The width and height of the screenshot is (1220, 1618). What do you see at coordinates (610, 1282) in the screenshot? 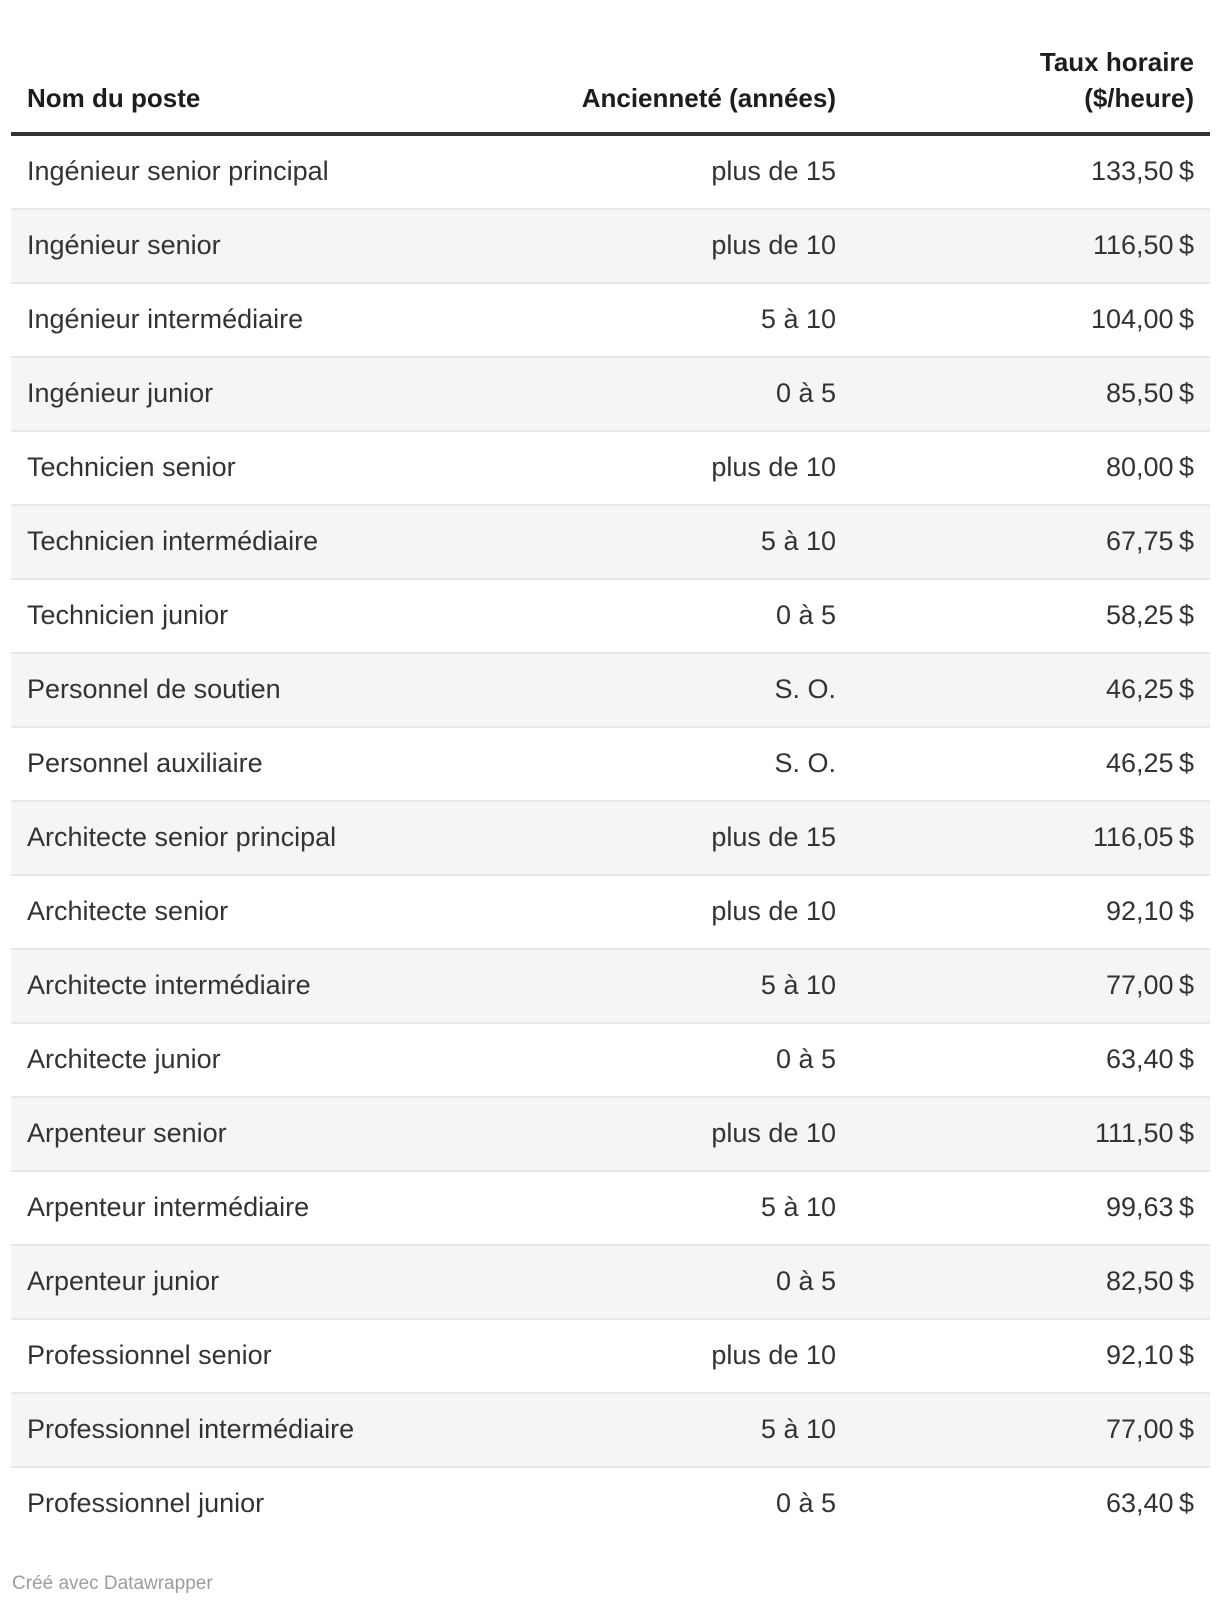
I see `table-row: Arpenteur junior 0 à 5 82,50 $` at bounding box center [610, 1282].